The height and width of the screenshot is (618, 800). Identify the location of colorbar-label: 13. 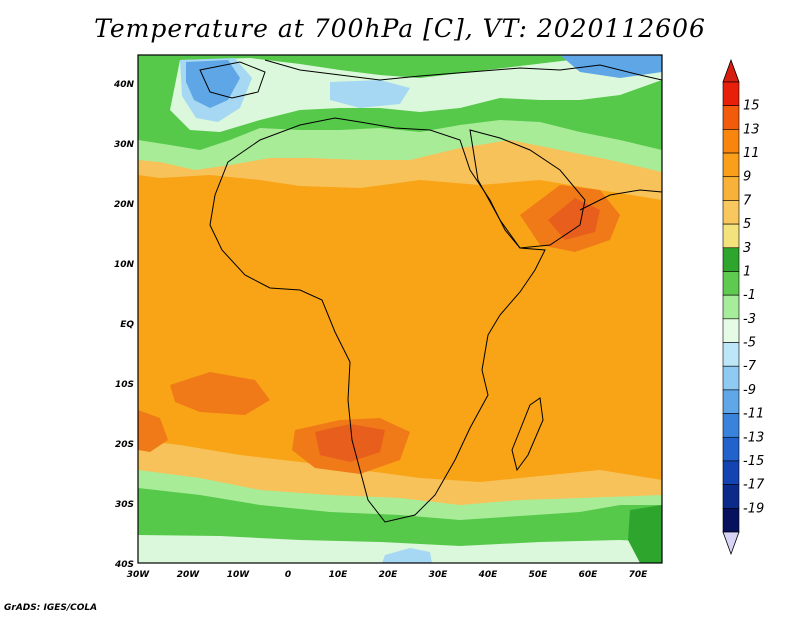
(751, 129).